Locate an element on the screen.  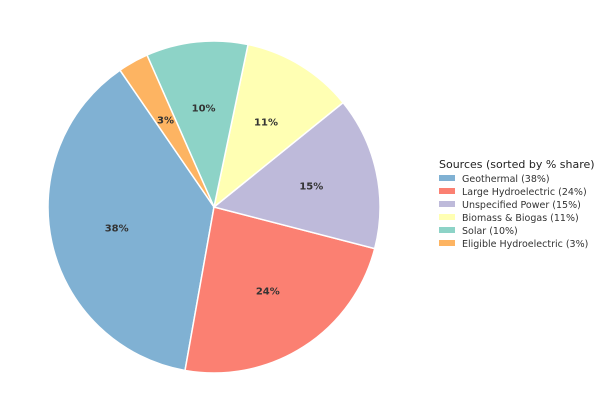
pie-value-label: 38% is located at coordinates (117, 229).